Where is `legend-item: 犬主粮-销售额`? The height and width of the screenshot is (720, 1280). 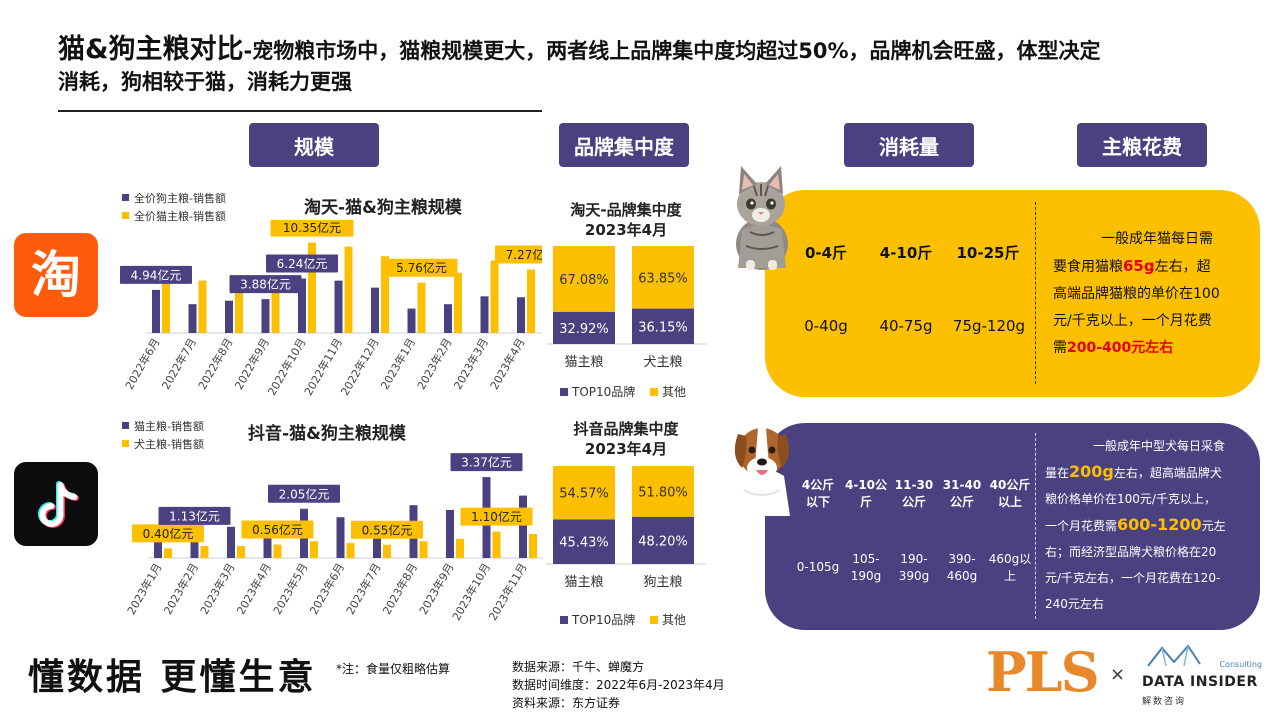
legend-item: 犬主粮-销售额 is located at coordinates (163, 445).